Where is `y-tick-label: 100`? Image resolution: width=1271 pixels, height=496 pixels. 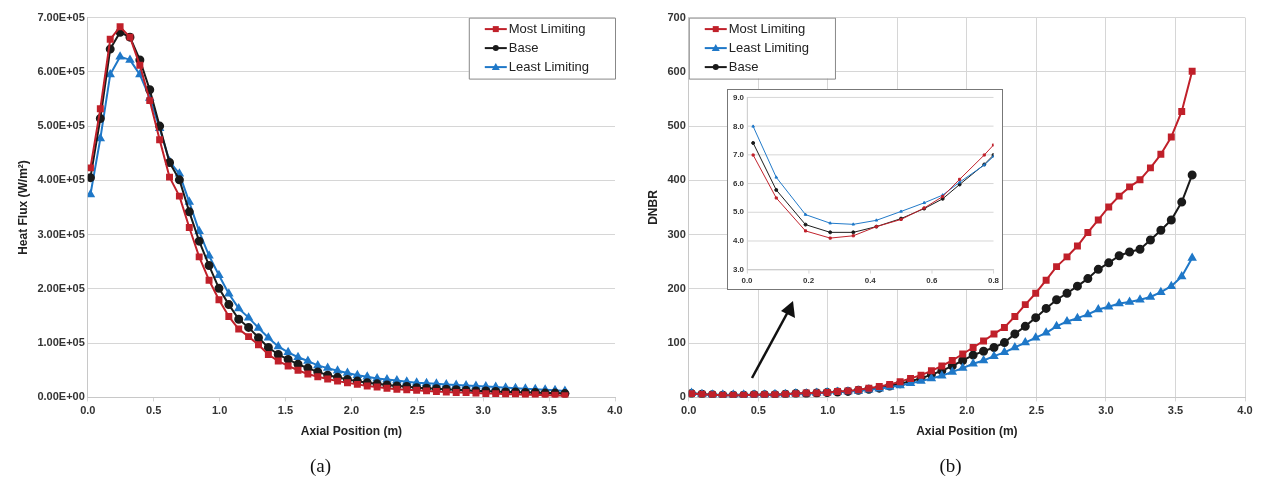
y-tick-label: 100 is located at coordinates (676, 342).